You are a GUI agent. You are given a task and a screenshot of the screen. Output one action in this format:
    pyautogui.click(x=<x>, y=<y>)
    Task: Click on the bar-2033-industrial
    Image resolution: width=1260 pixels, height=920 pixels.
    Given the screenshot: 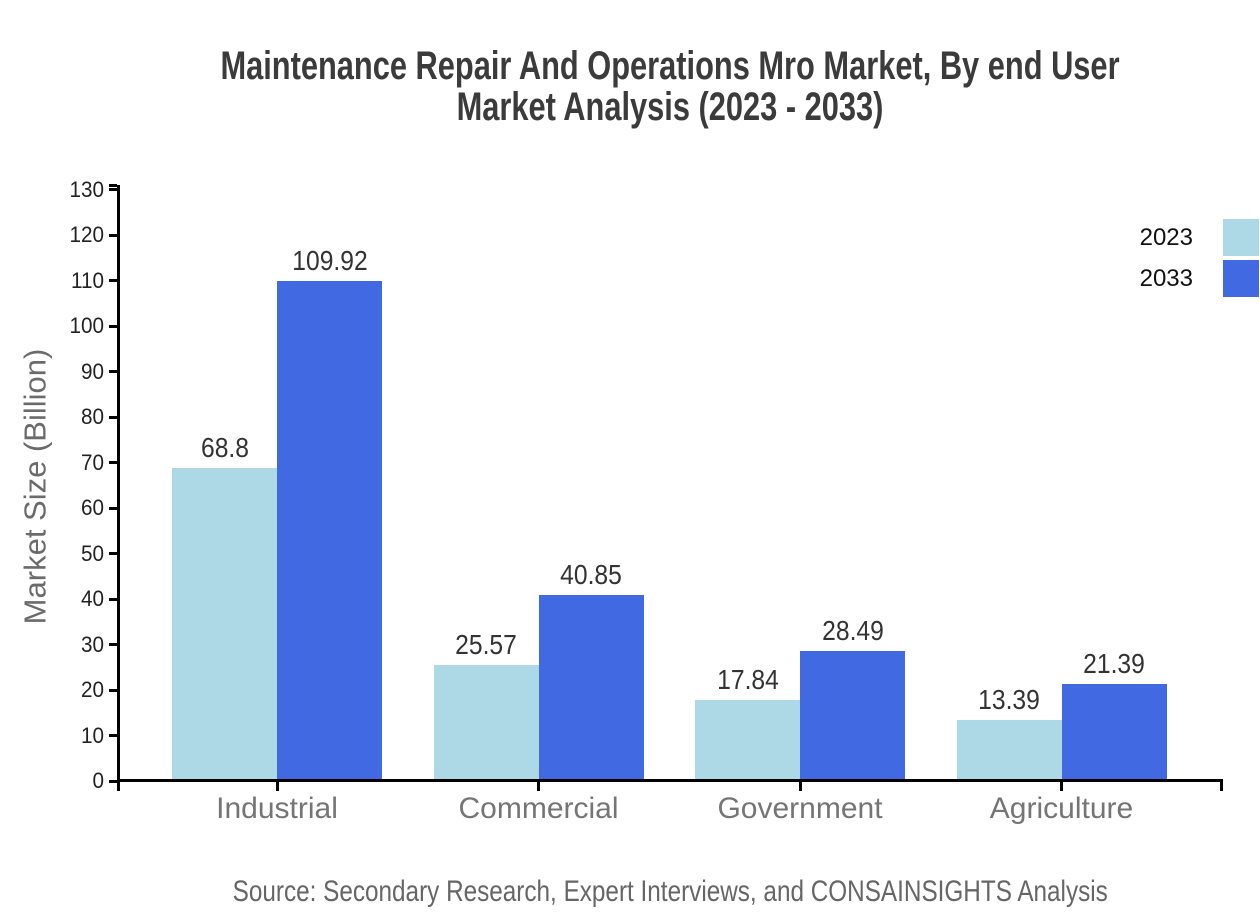 What is the action you would take?
    pyautogui.click(x=329, y=531)
    